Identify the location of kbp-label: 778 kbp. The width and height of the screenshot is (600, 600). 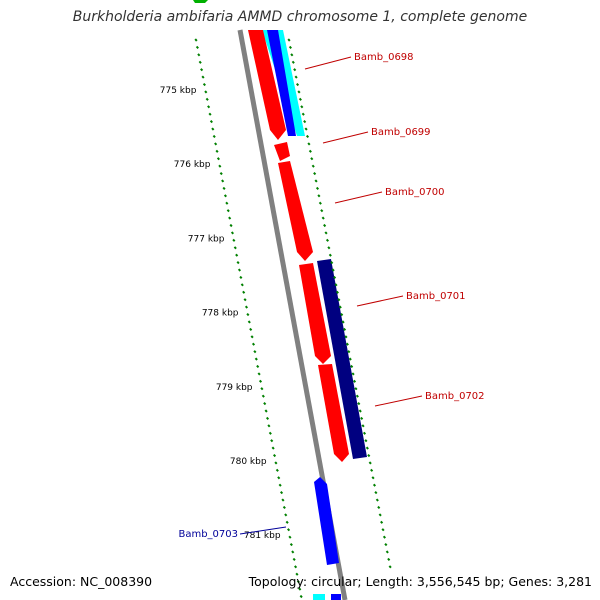
(220, 314).